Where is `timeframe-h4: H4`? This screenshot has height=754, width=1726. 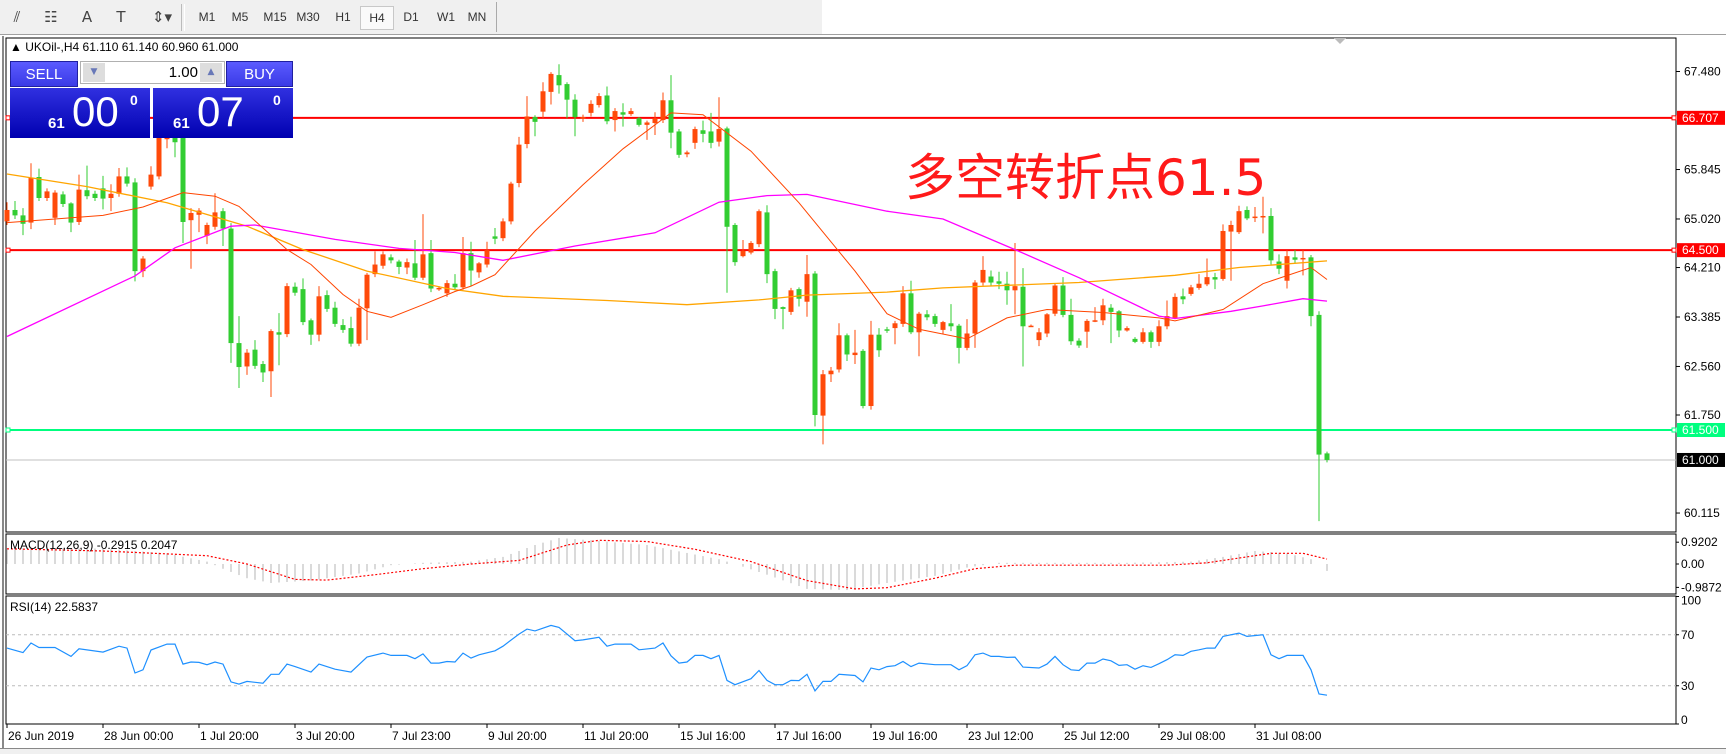
timeframe-h4: H4 is located at coordinates (377, 18).